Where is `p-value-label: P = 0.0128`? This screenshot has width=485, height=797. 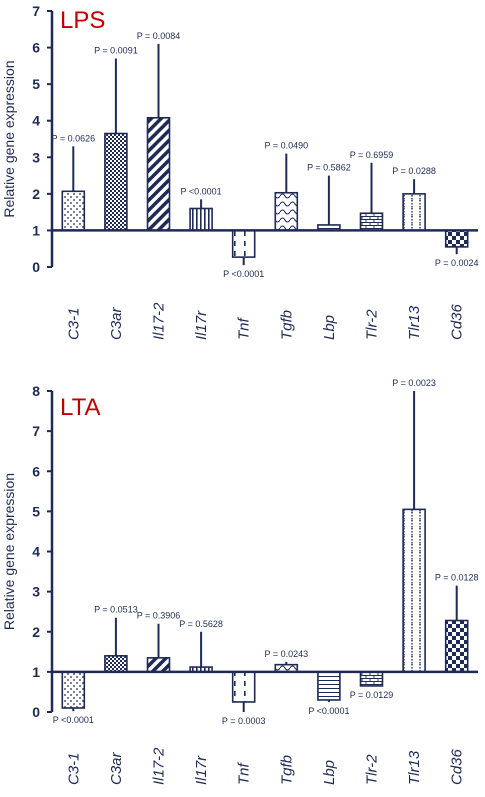 p-value-label: P = 0.0128 is located at coordinates (457, 578).